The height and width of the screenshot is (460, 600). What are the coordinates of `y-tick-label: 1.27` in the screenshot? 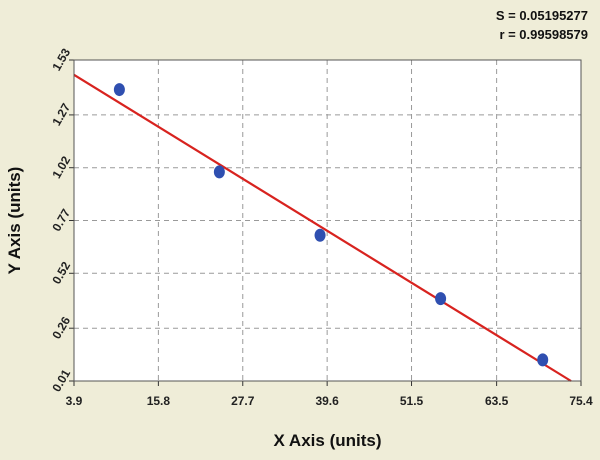 It's located at (61, 115).